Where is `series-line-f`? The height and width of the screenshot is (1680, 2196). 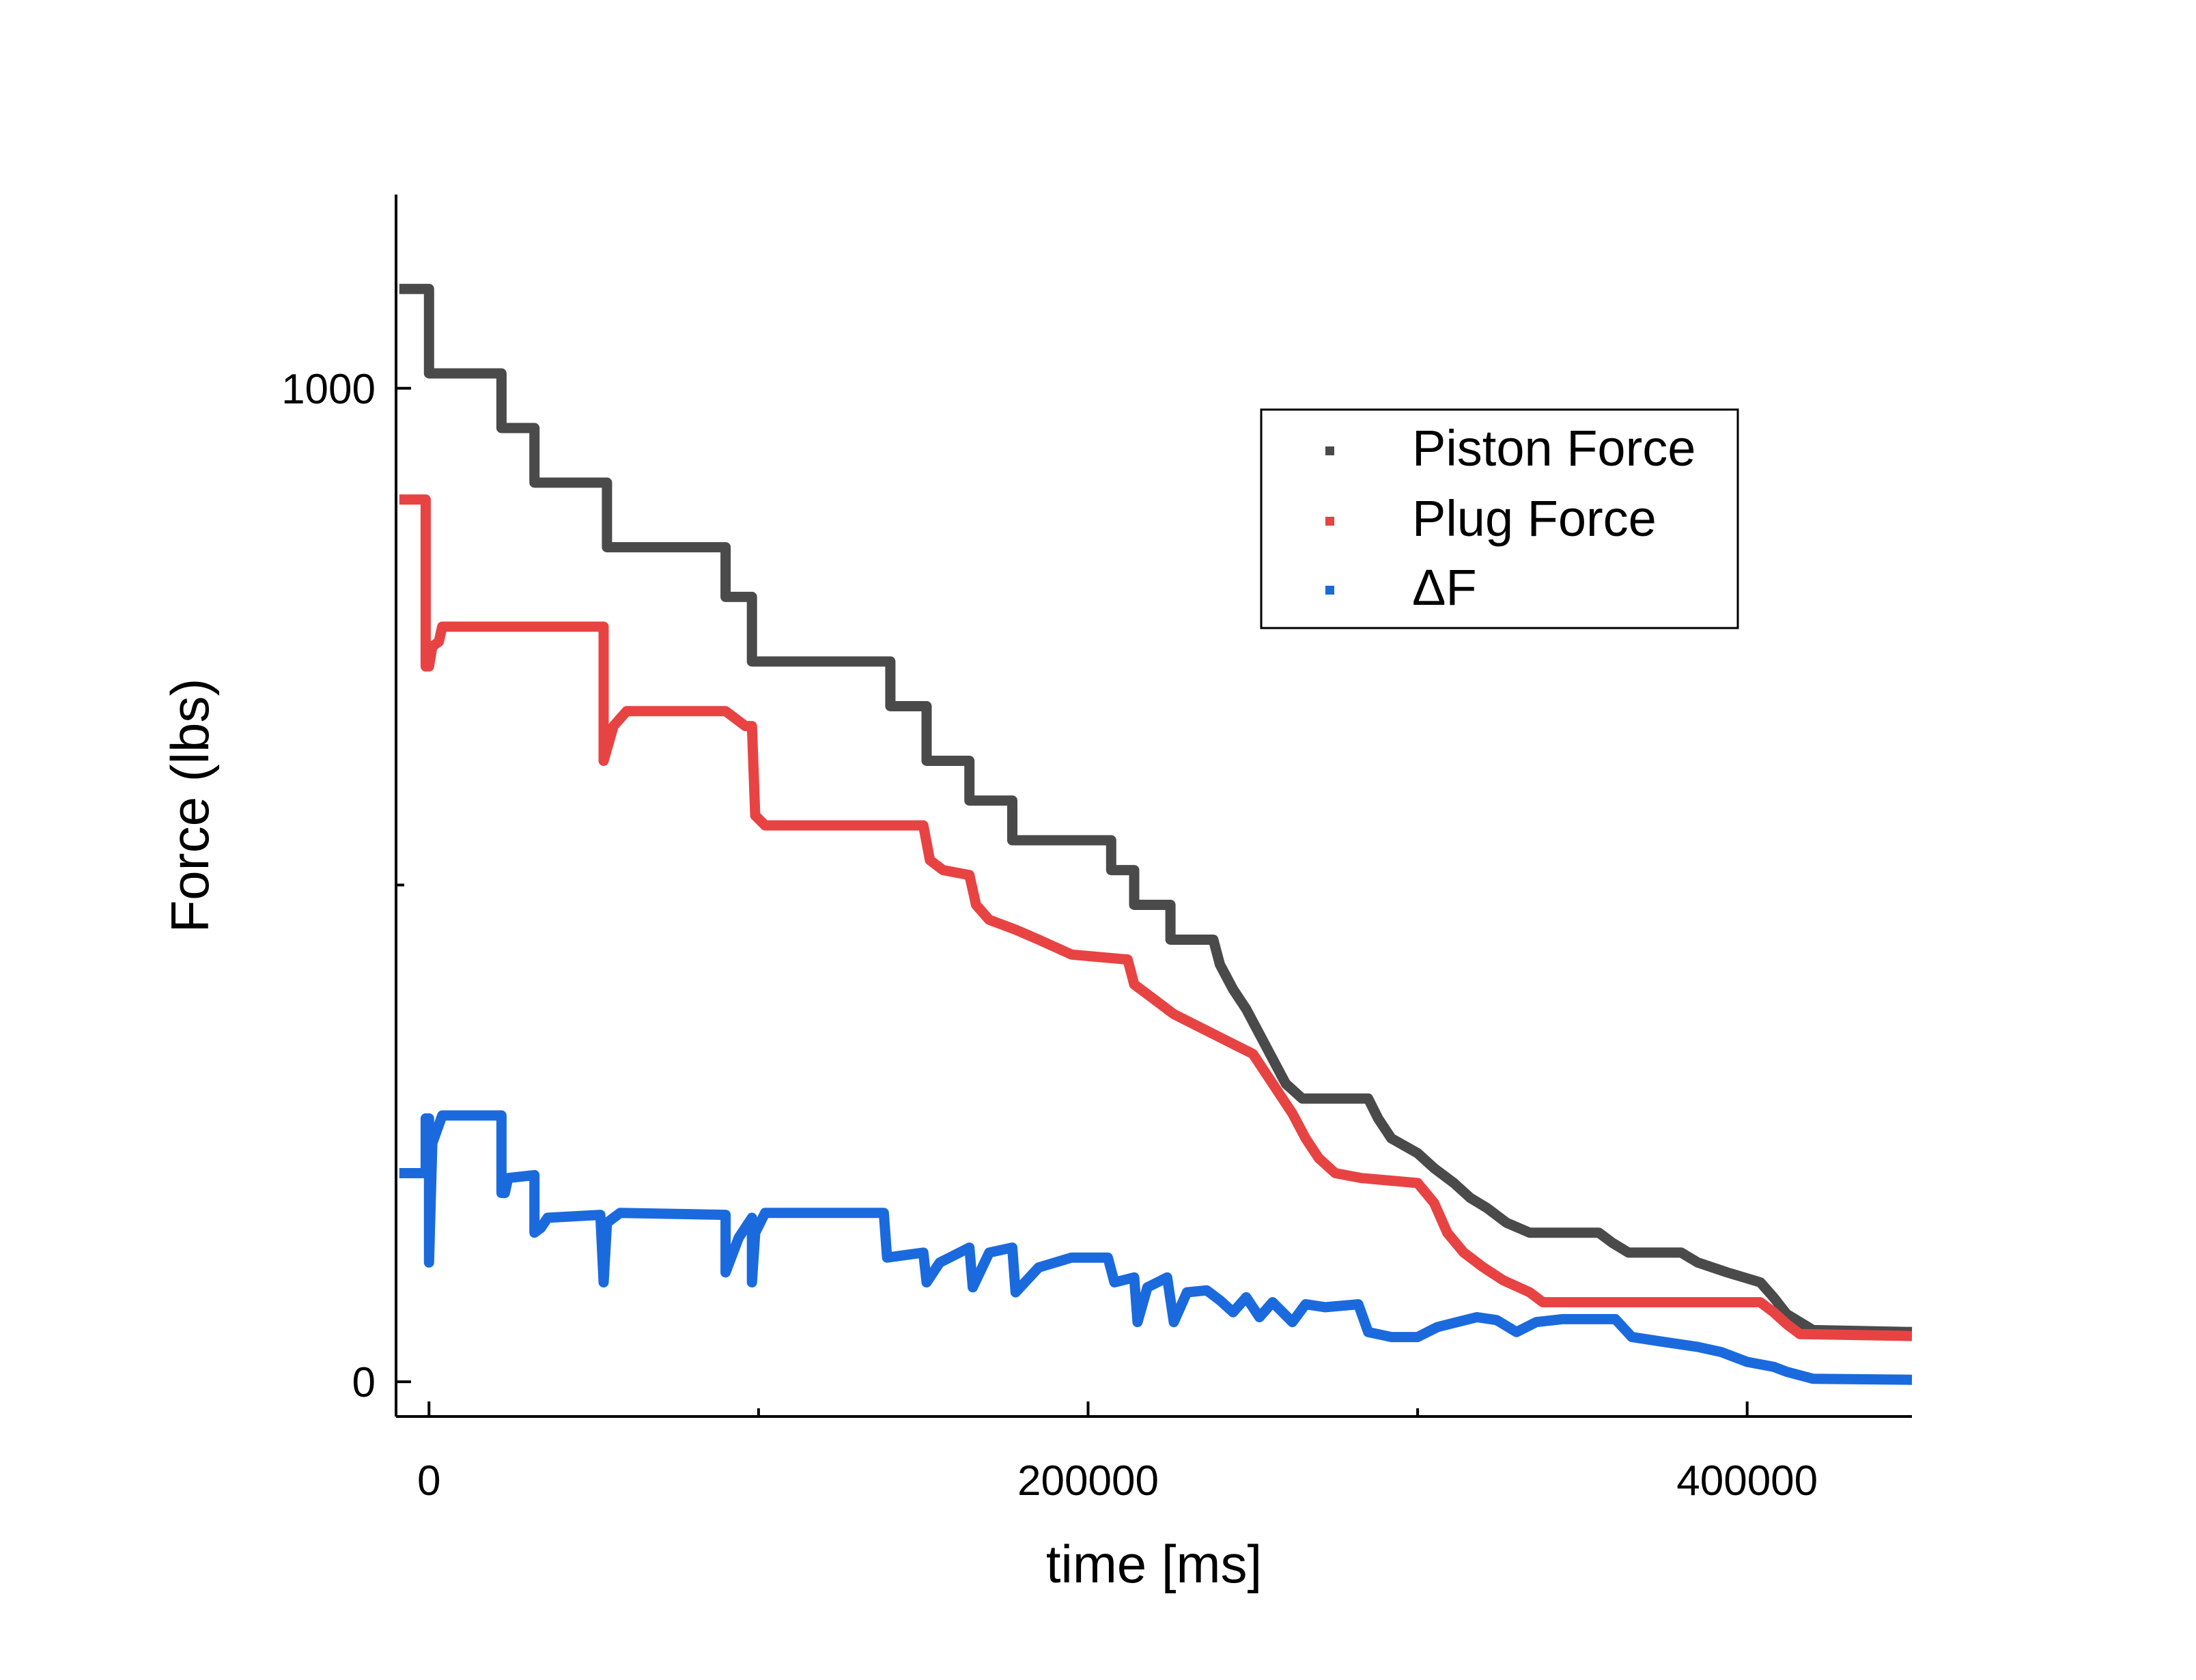 series-line-f is located at coordinates (1156, 1247).